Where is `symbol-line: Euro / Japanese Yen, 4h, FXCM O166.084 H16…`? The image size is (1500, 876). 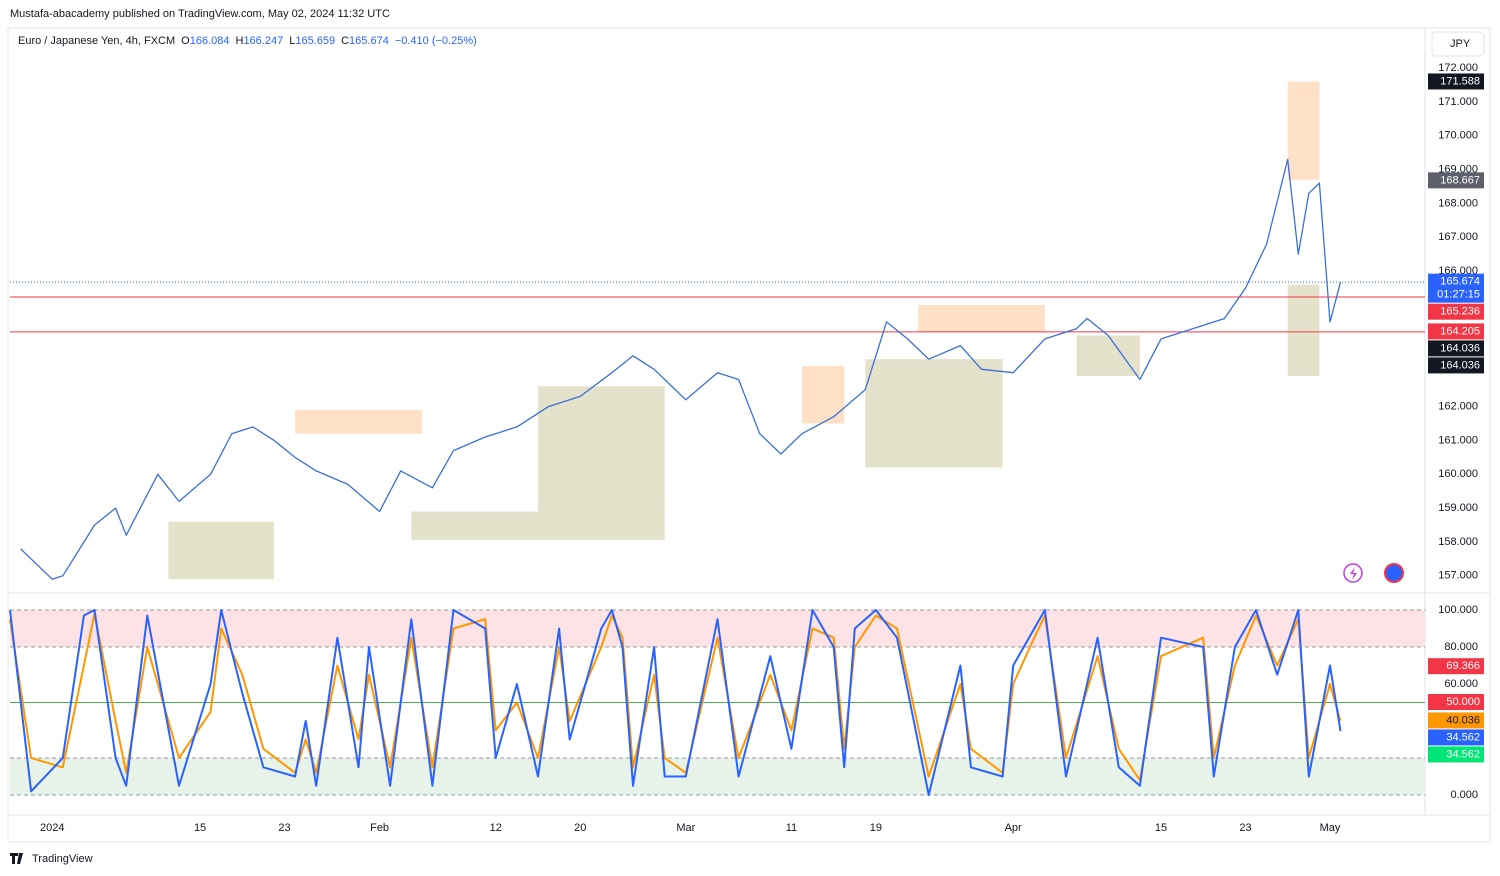 symbol-line: Euro / Japanese Yen, 4h, FXCM O166.084 H16… is located at coordinates (247, 41).